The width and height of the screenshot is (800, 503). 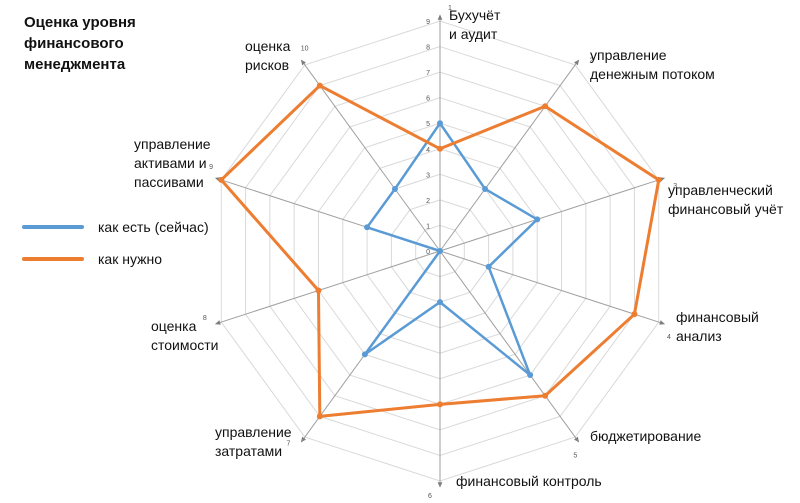 I want to click on category-label: управление активами и пассивами, so click(x=172, y=163).